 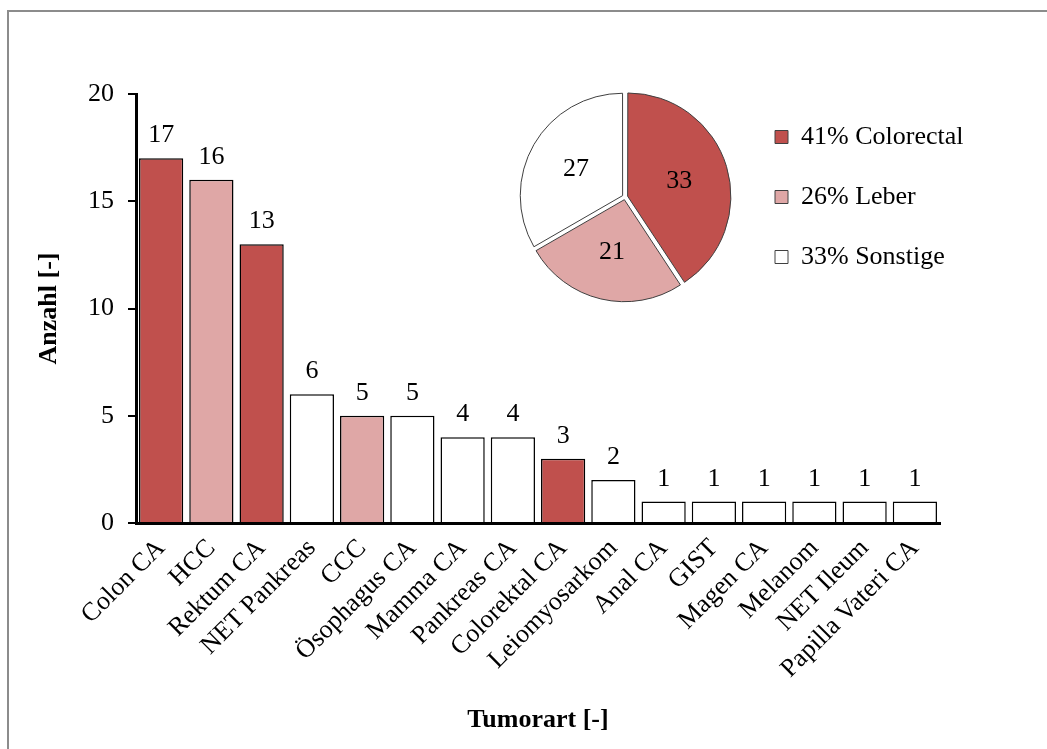 I want to click on data-label: 27, so click(x=576, y=167).